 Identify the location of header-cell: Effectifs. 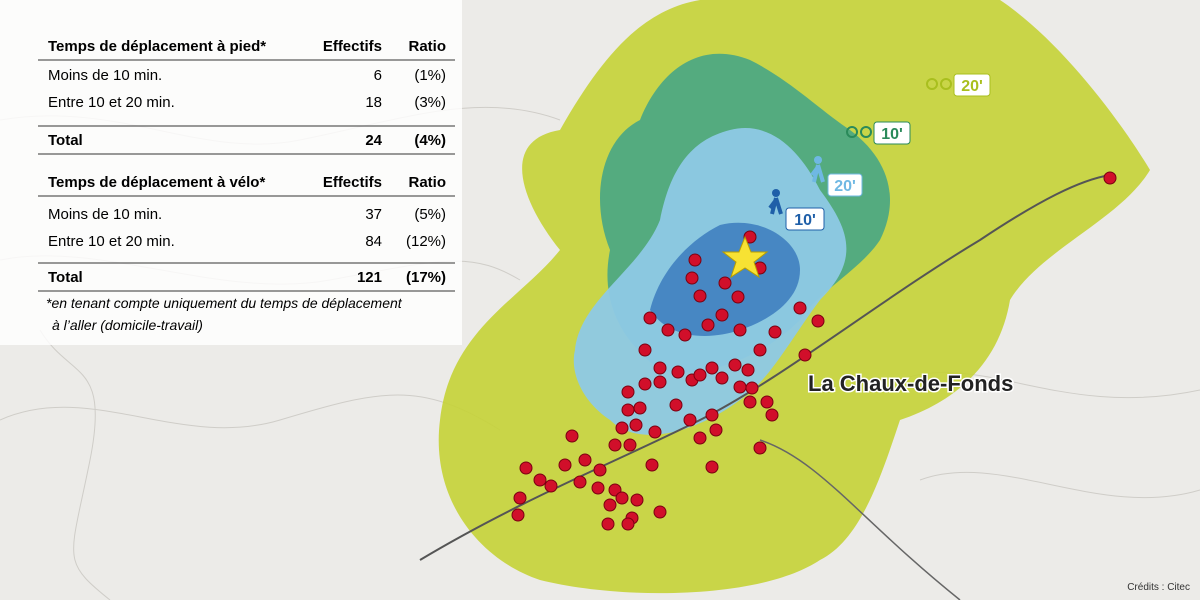
(352, 182).